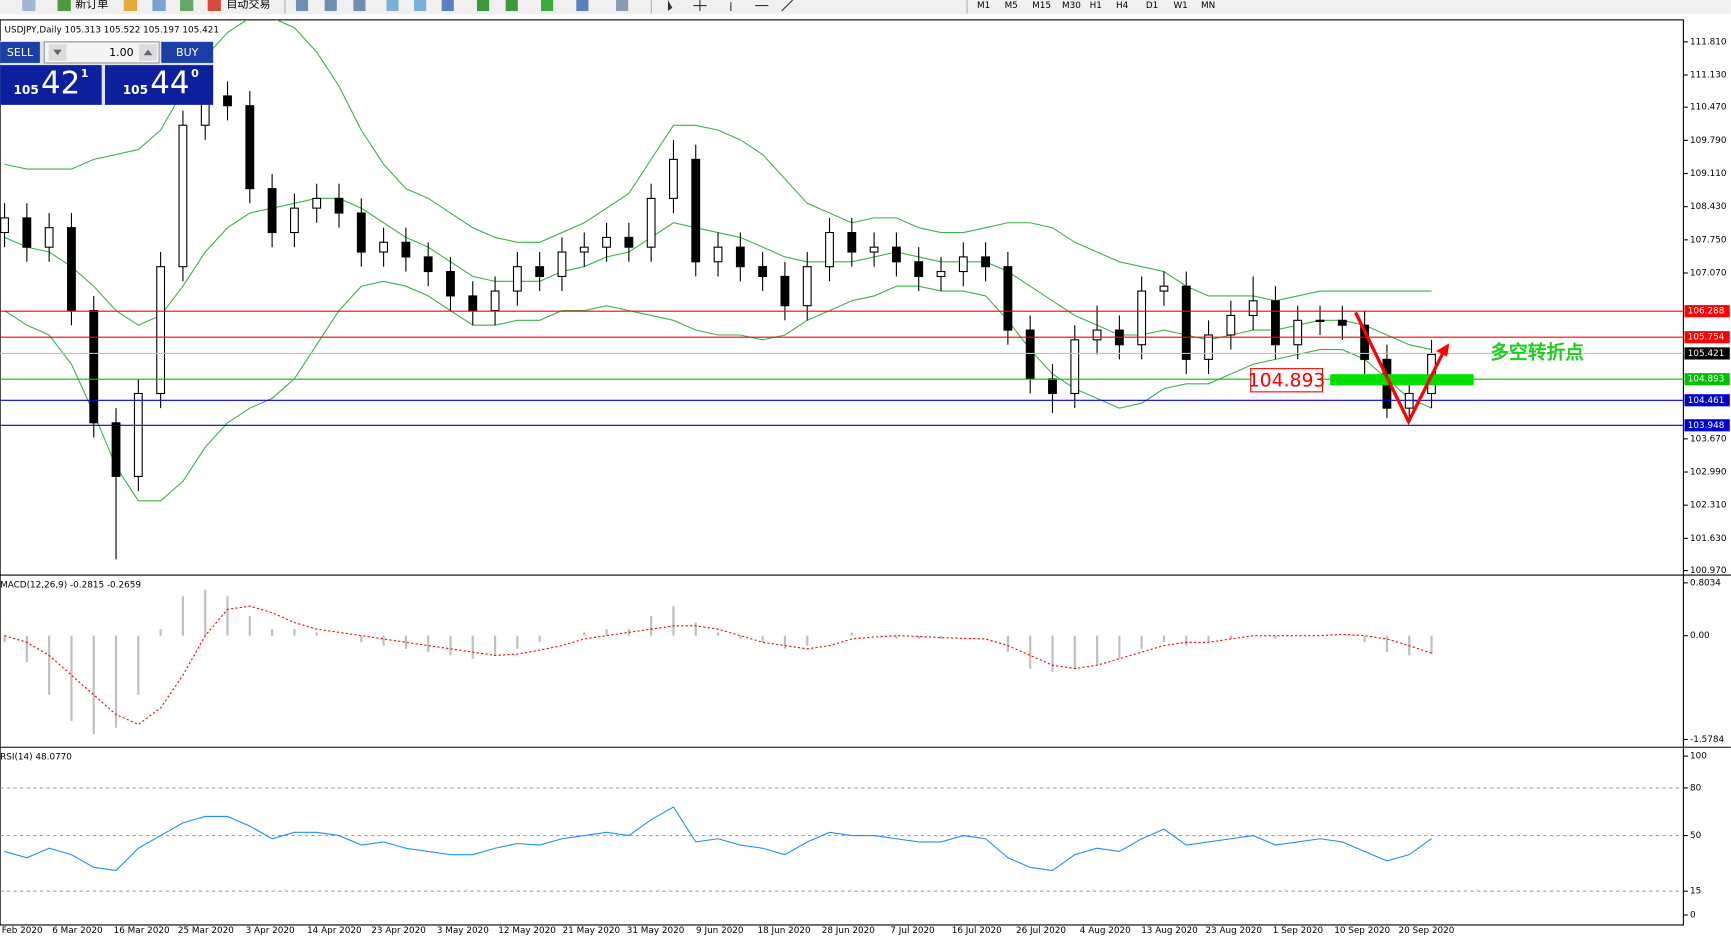  I want to click on timeframe-button: M30, so click(1071, 6).